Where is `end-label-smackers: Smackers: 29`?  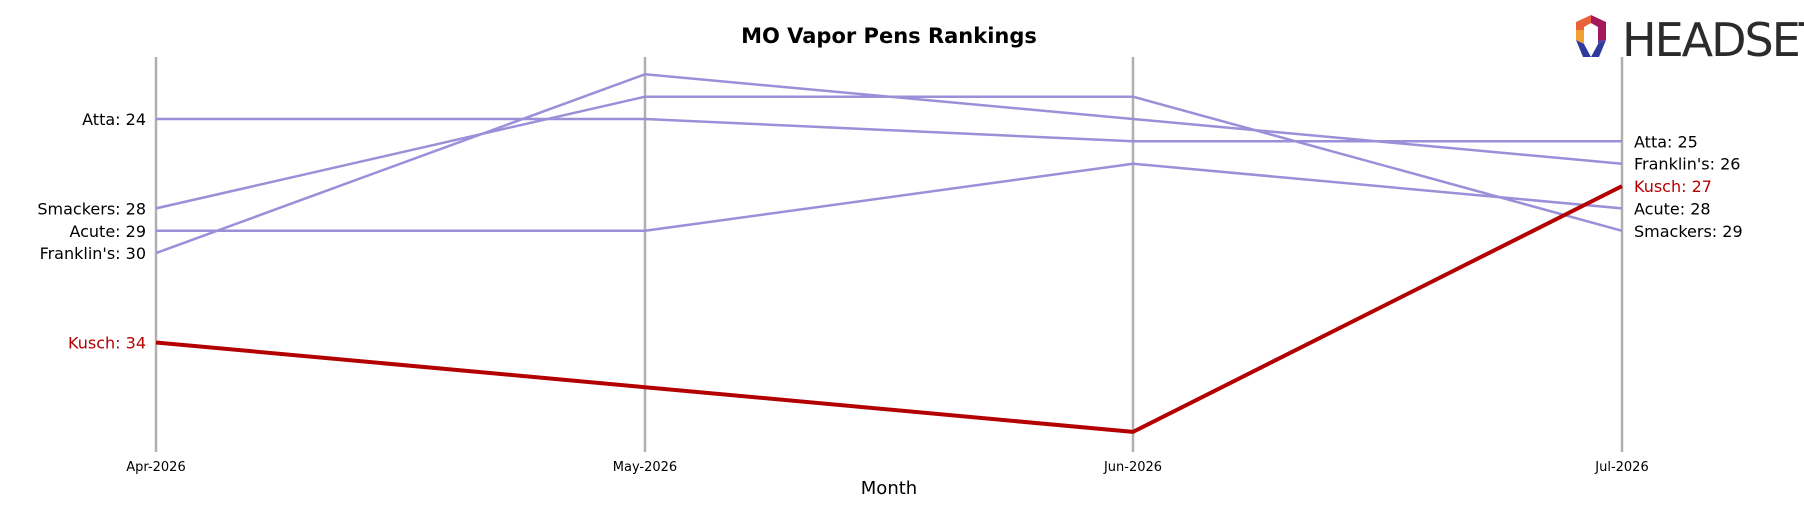 end-label-smackers: Smackers: 29 is located at coordinates (1688, 231).